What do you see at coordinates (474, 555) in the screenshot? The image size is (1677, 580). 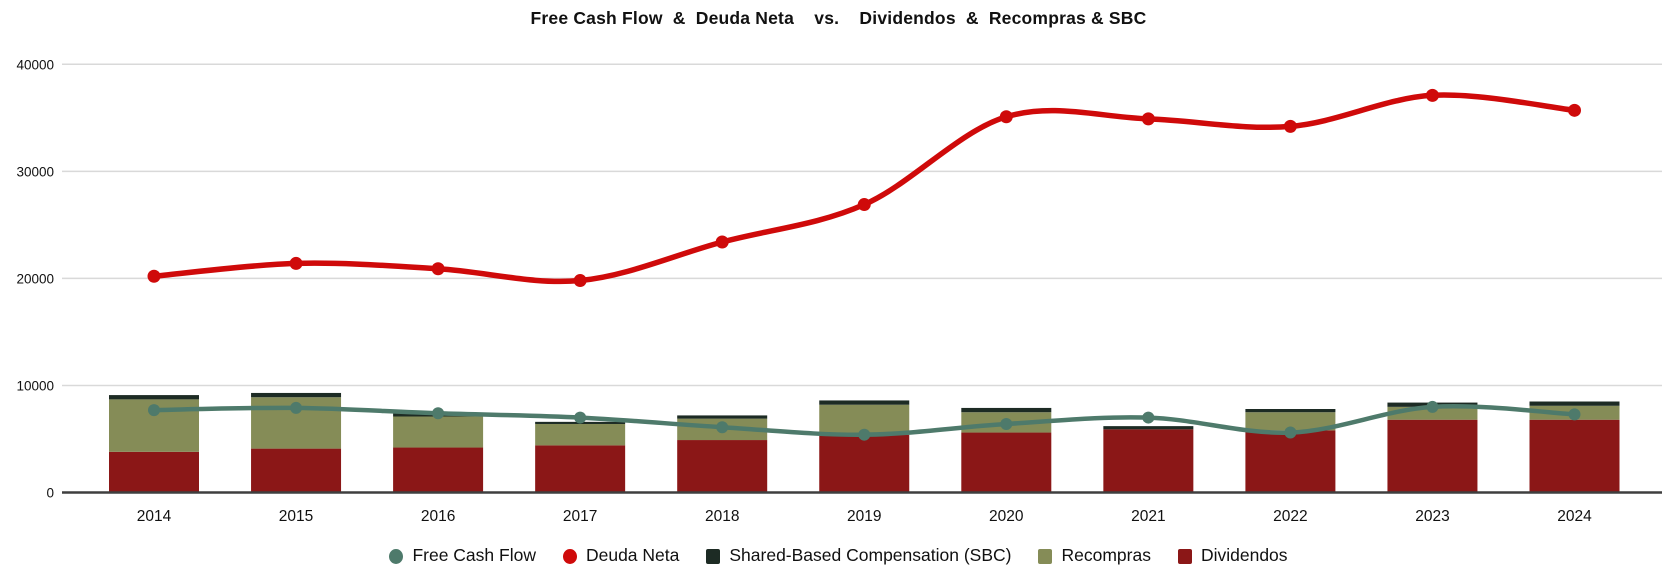 I see `legend-label: Free Cash Flow` at bounding box center [474, 555].